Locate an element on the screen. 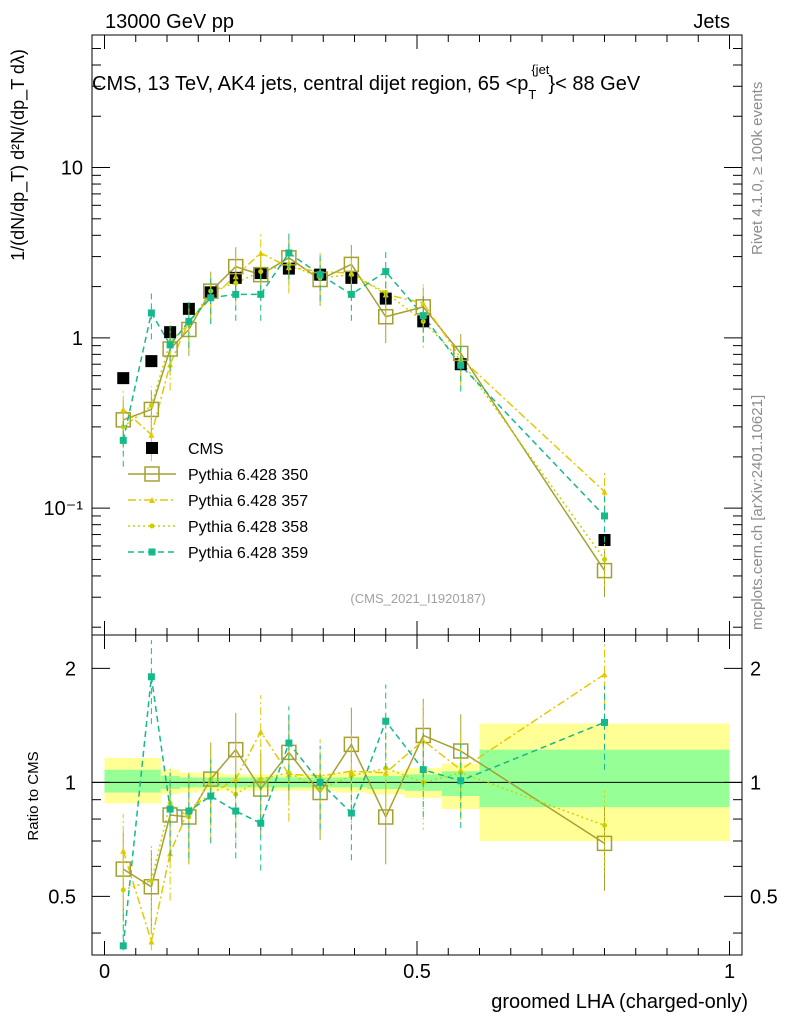 Image resolution: width=786 pixels, height=1024 pixels. side-text-mcplots-label: mcplots.cern.ch [arXiv:2401.10621] is located at coordinates (757, 512).